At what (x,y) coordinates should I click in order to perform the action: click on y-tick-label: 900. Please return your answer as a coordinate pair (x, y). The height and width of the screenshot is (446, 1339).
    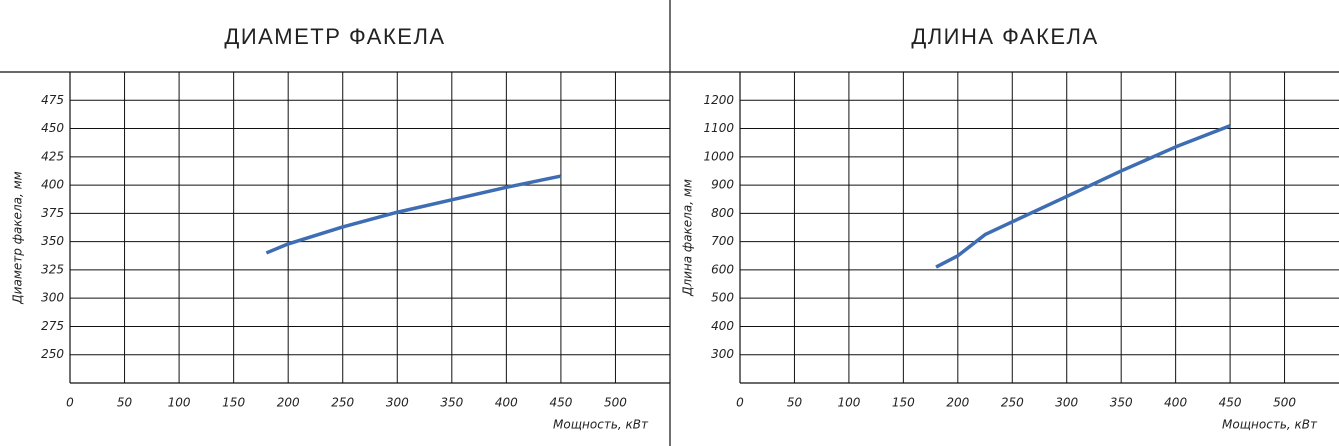
    Looking at the image, I should click on (722, 185).